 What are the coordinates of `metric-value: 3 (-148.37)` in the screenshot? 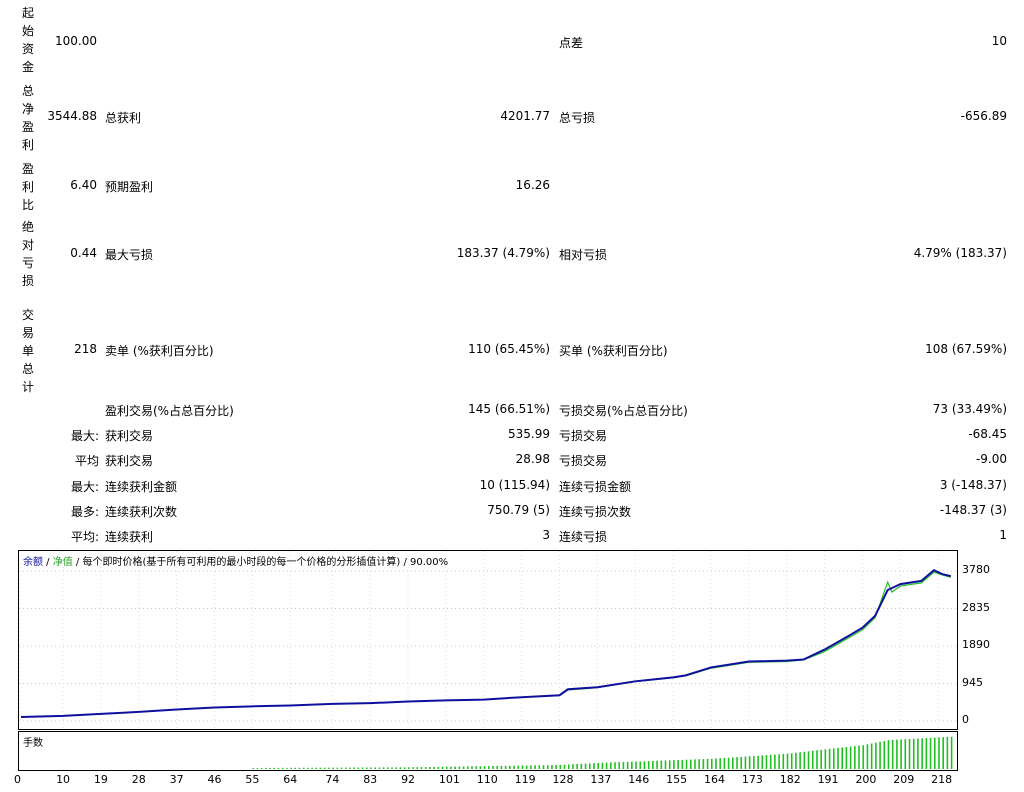 It's located at (973, 485).